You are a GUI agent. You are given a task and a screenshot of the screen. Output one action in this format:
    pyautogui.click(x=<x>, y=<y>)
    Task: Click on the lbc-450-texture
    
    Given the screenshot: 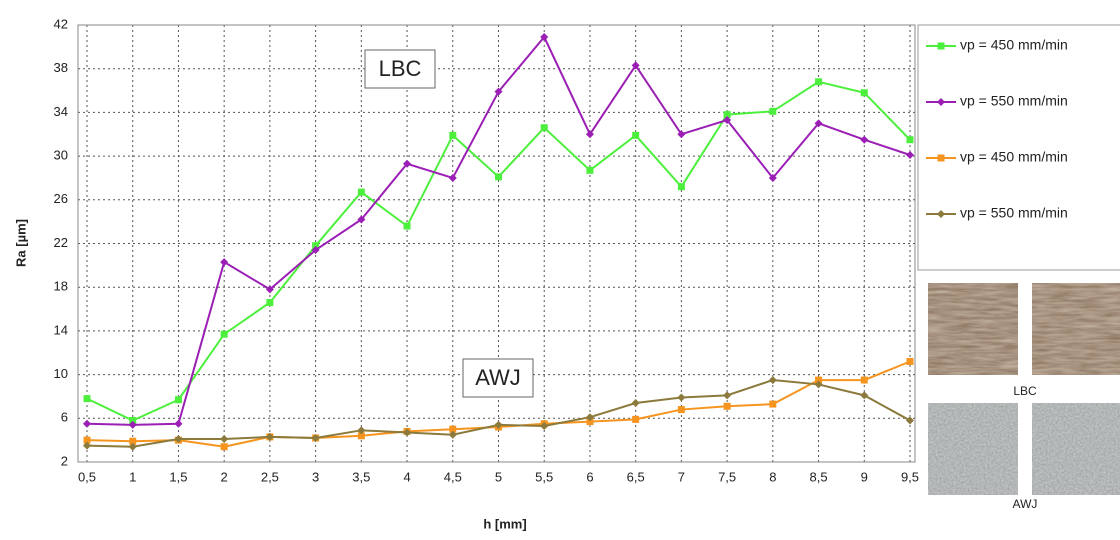 What is the action you would take?
    pyautogui.click(x=973, y=329)
    